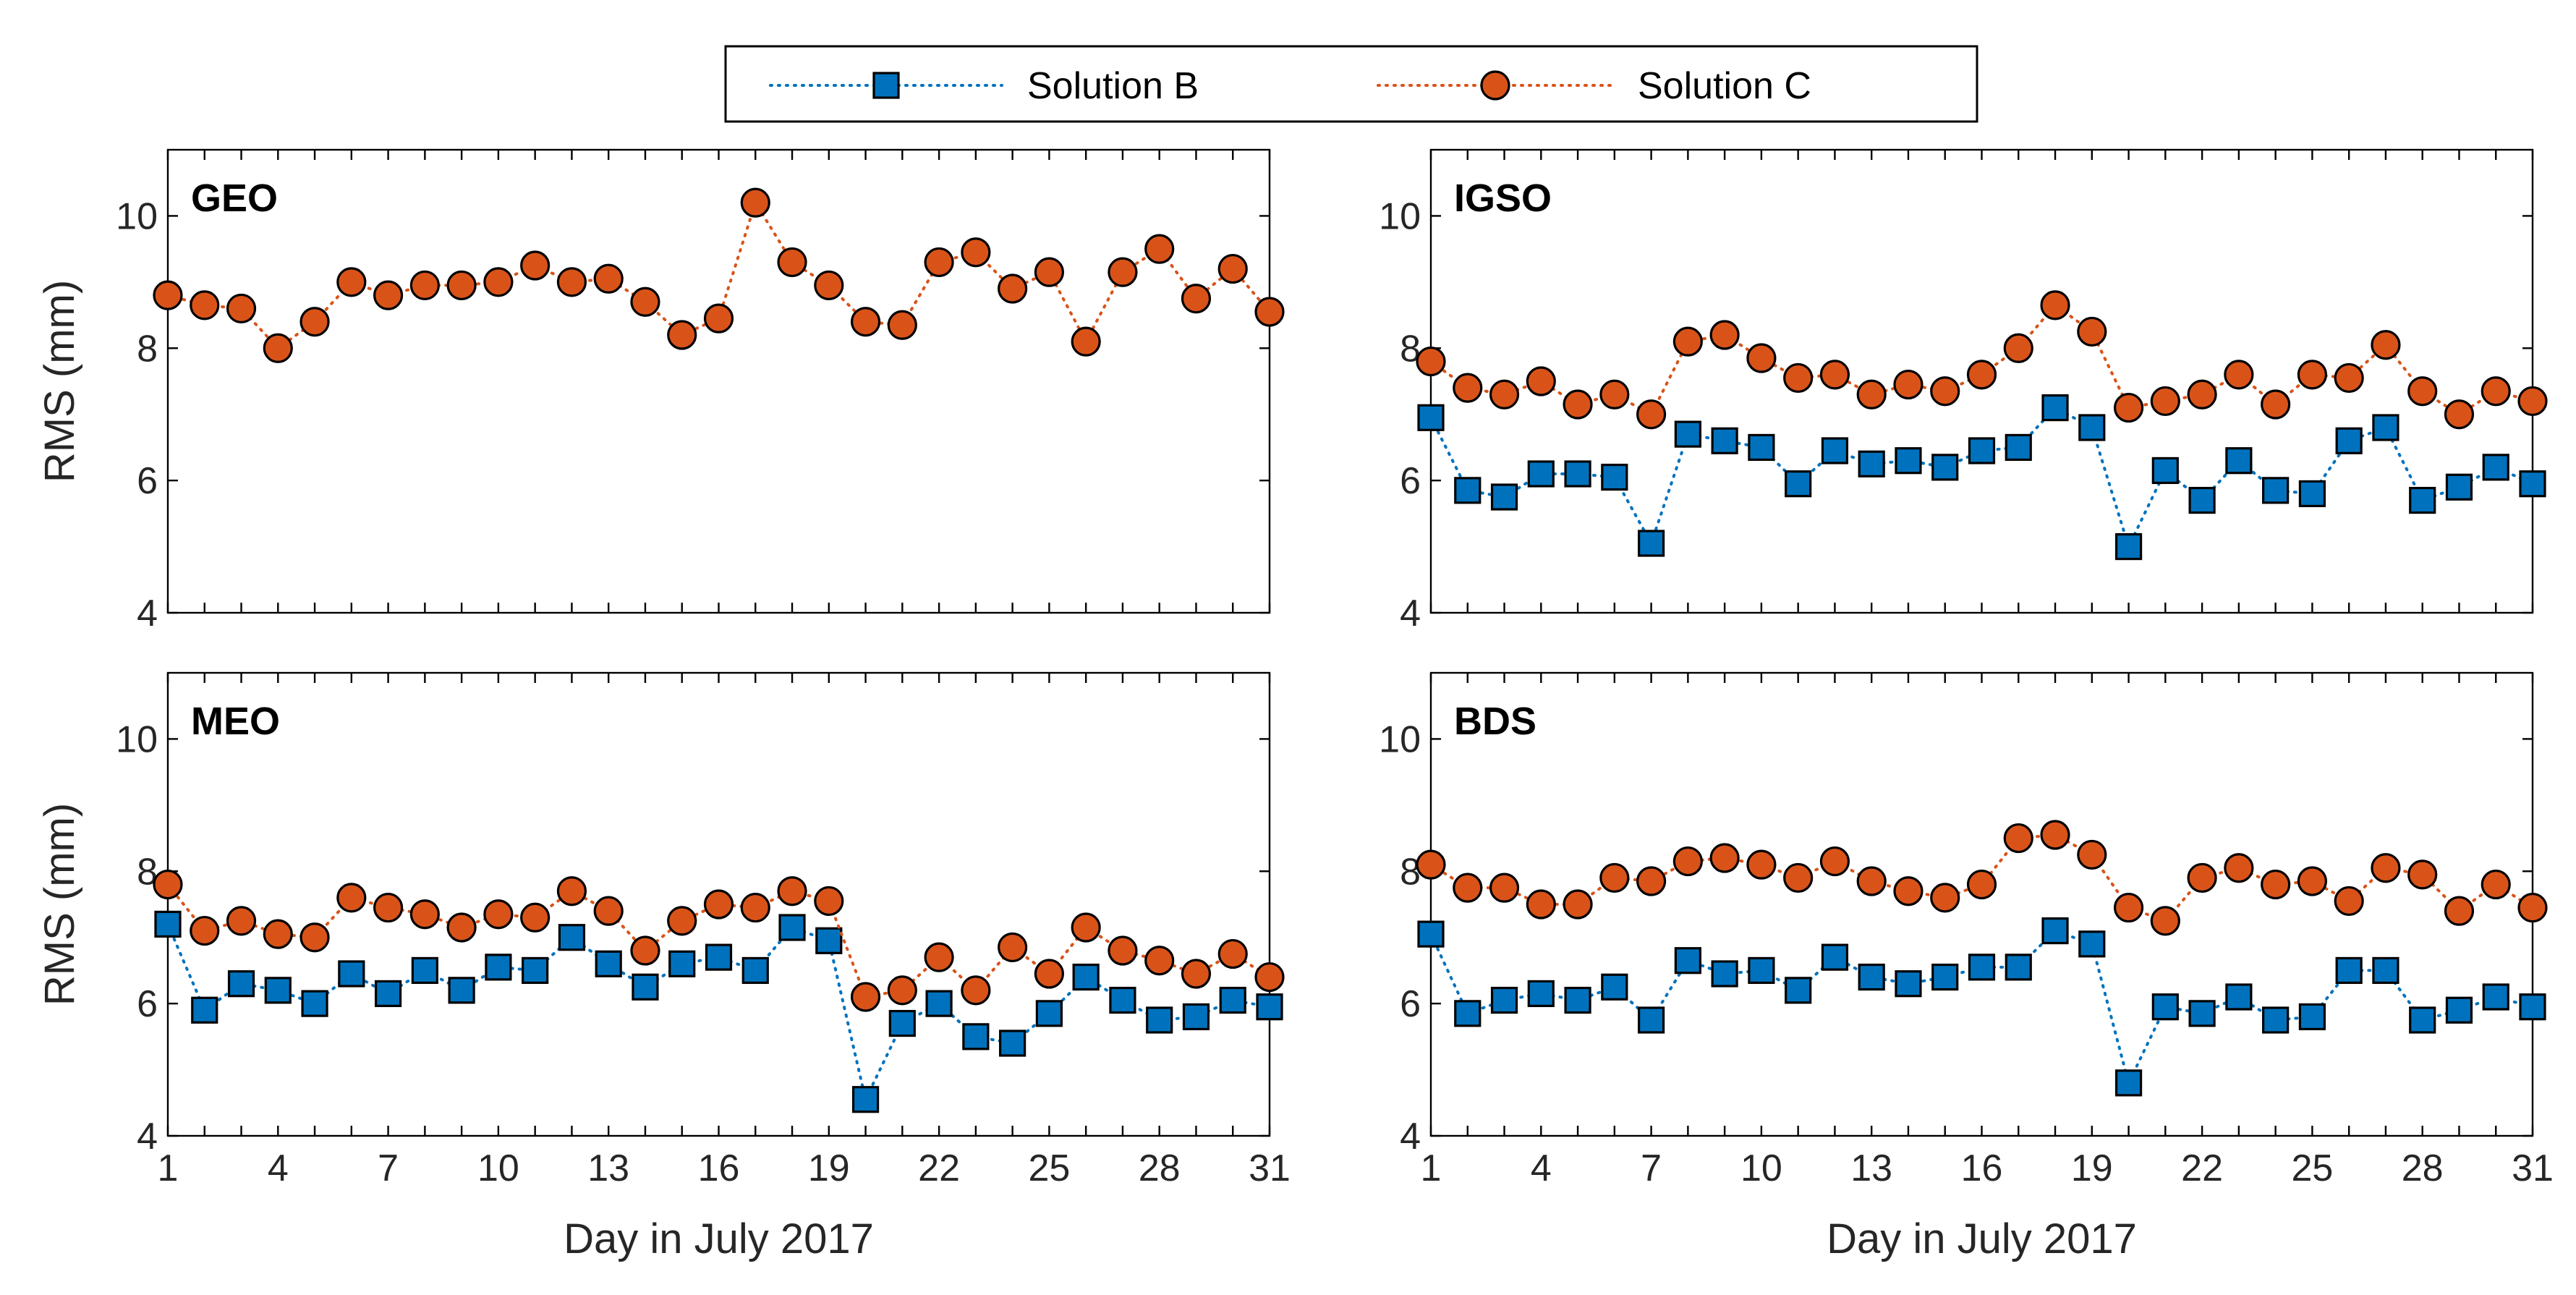 Image resolution: width=2576 pixels, height=1295 pixels. Describe the element at coordinates (1724, 86) in the screenshot. I see `legend-label-solution-c: Solution C` at that location.